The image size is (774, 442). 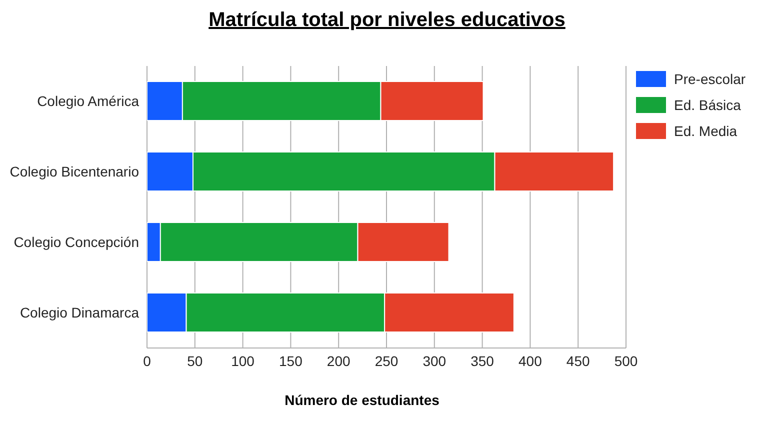 I want to click on x-tick-label: 150, so click(x=291, y=360).